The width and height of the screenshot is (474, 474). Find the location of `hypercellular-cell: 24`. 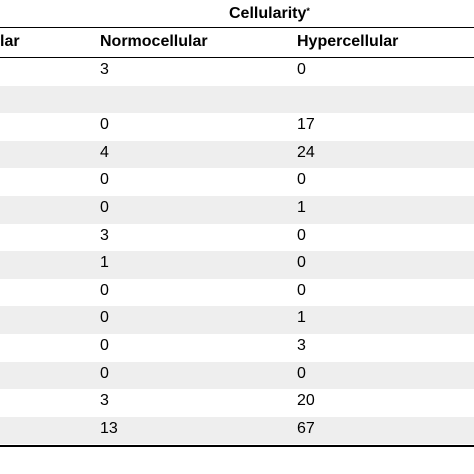

hypercellular-cell: 24 is located at coordinates (306, 152).